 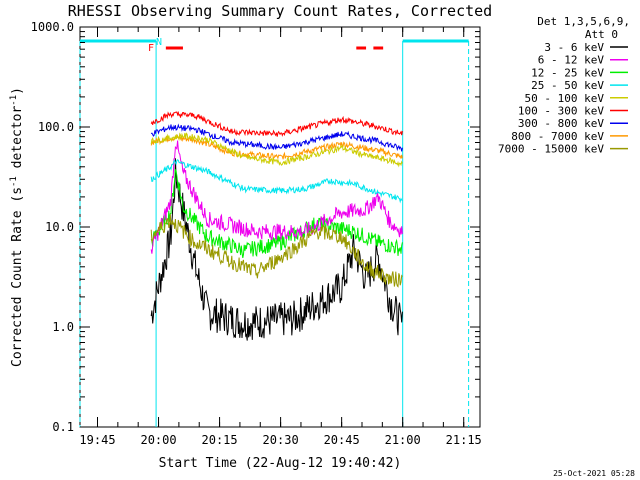 I want to click on legend-label: 7000 - 15000 keV, so click(x=551, y=149).